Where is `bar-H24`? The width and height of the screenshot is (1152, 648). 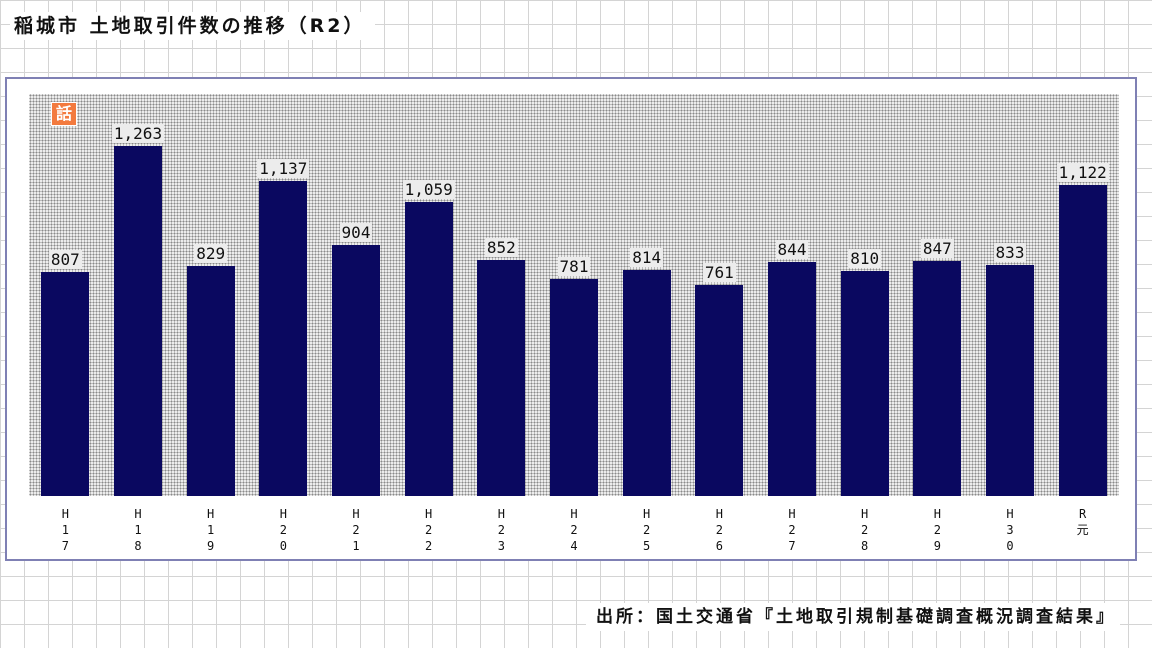
bar-H24 is located at coordinates (574, 387).